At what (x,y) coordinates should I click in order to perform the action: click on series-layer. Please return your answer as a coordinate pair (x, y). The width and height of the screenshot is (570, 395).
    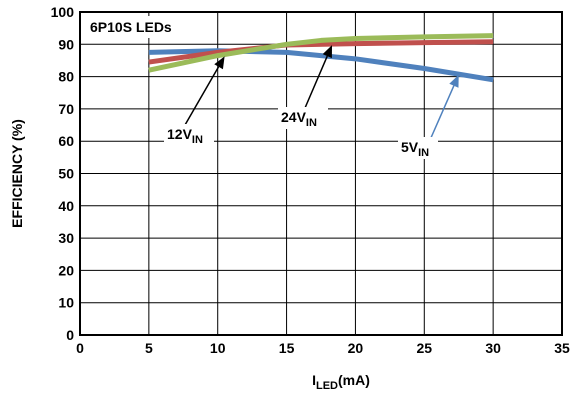
    Looking at the image, I should click on (321, 58).